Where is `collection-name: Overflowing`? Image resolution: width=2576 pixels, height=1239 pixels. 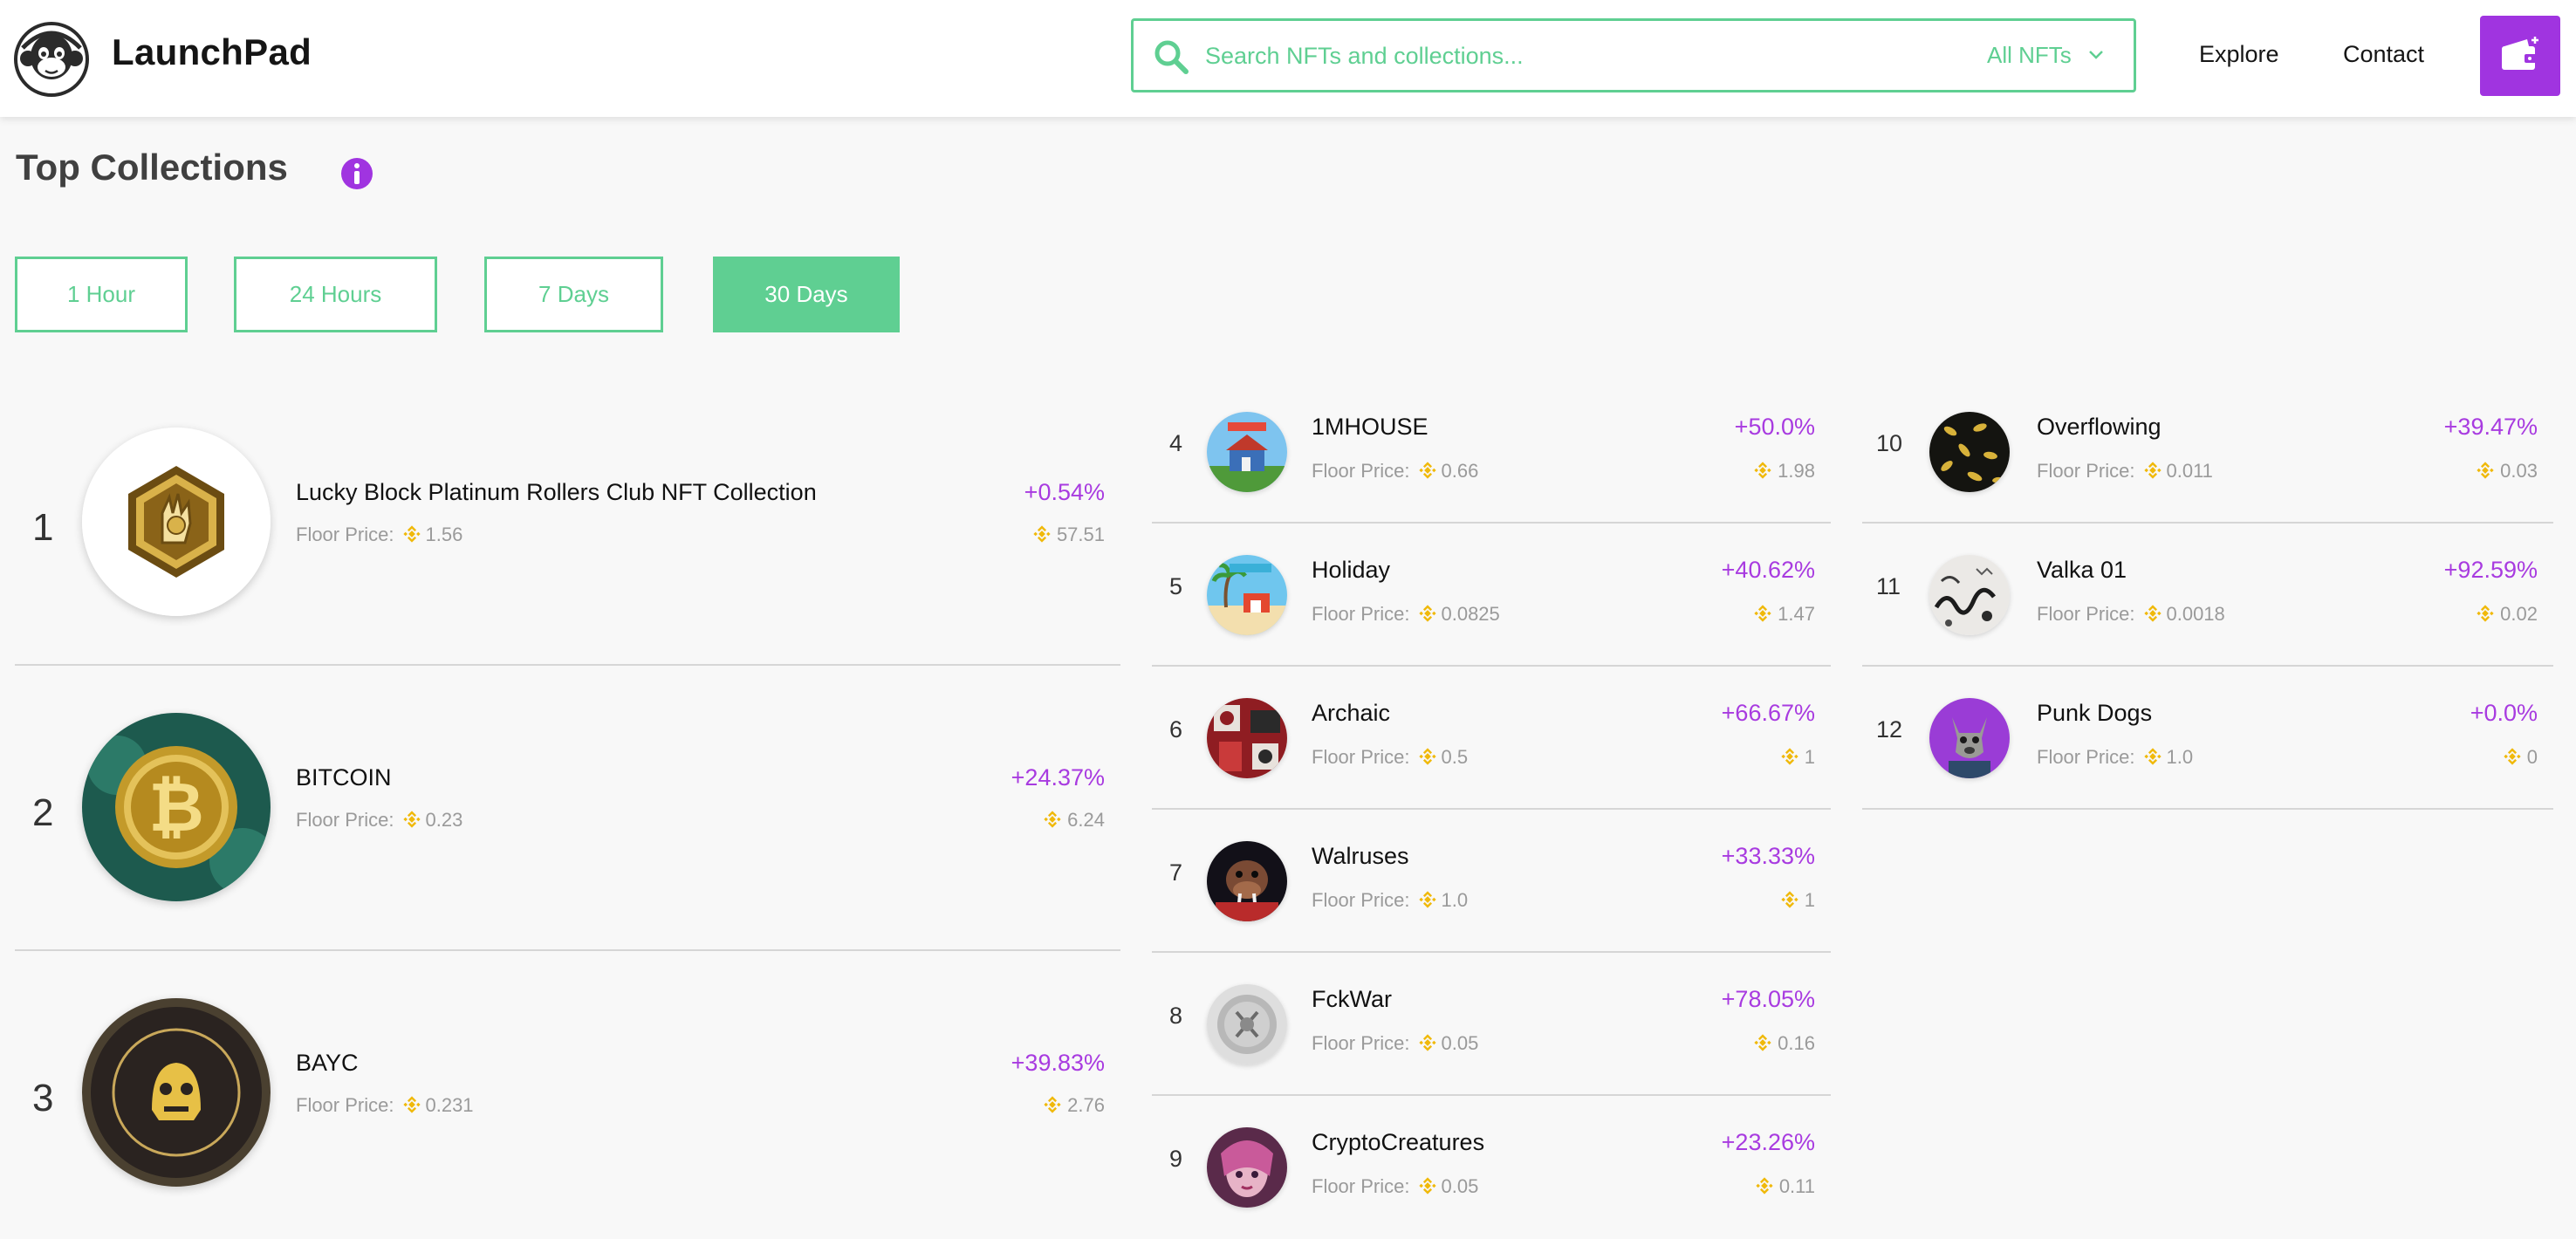
collection-name: Overflowing is located at coordinates (2099, 427).